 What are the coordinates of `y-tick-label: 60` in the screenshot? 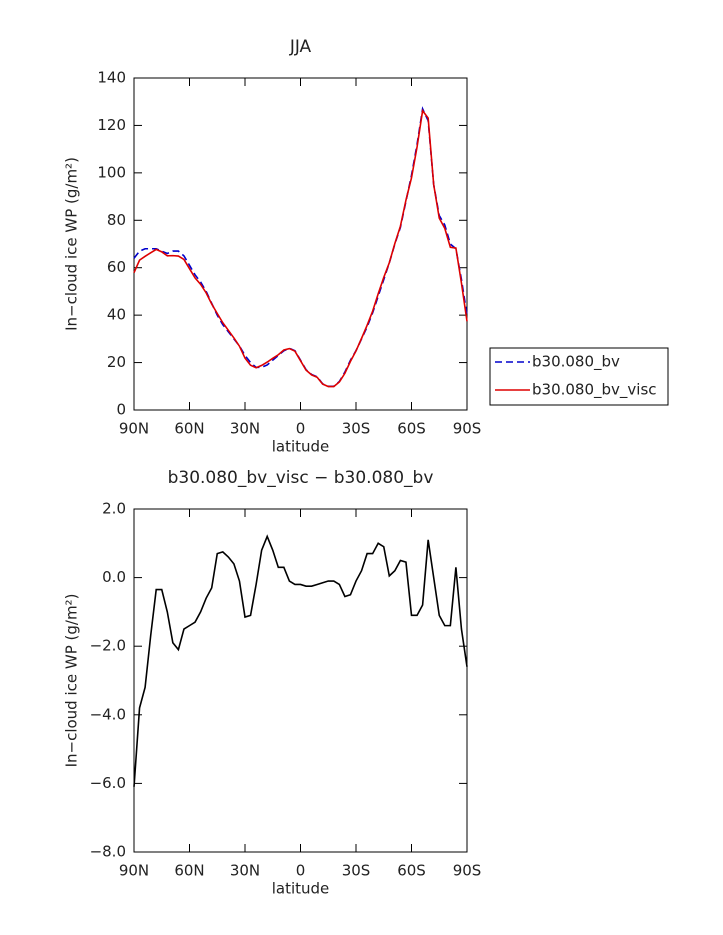 It's located at (116, 267).